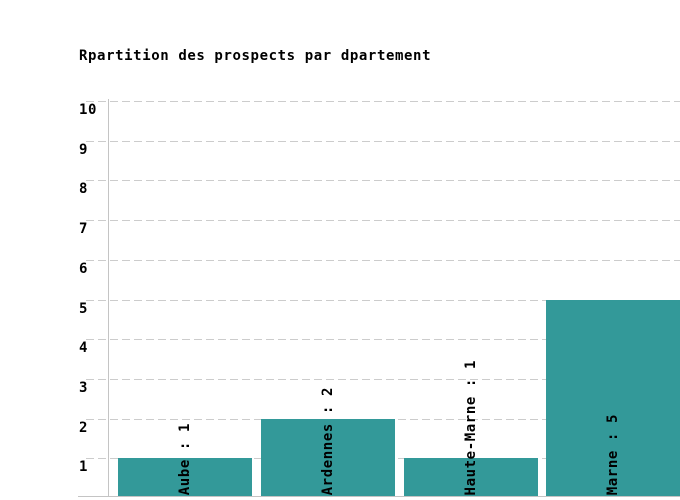 The image size is (680, 500). What do you see at coordinates (379, 496) in the screenshot?
I see `x-axis-line` at bounding box center [379, 496].